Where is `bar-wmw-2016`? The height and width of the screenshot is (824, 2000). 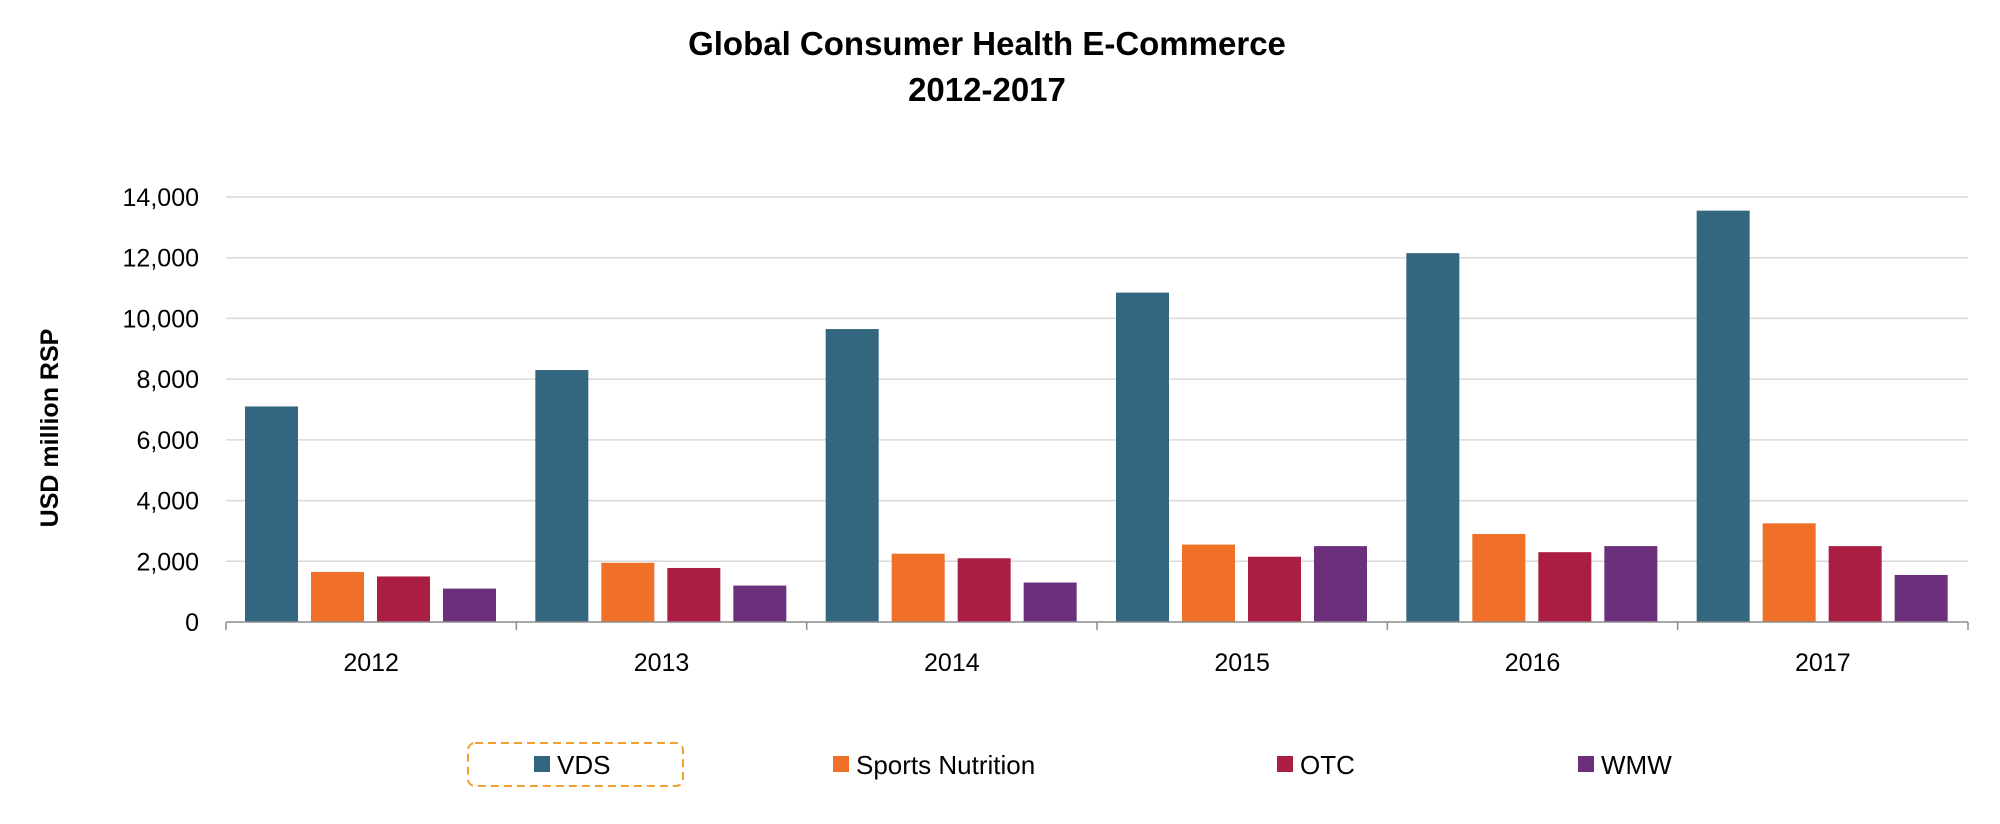
bar-wmw-2016 is located at coordinates (1631, 584).